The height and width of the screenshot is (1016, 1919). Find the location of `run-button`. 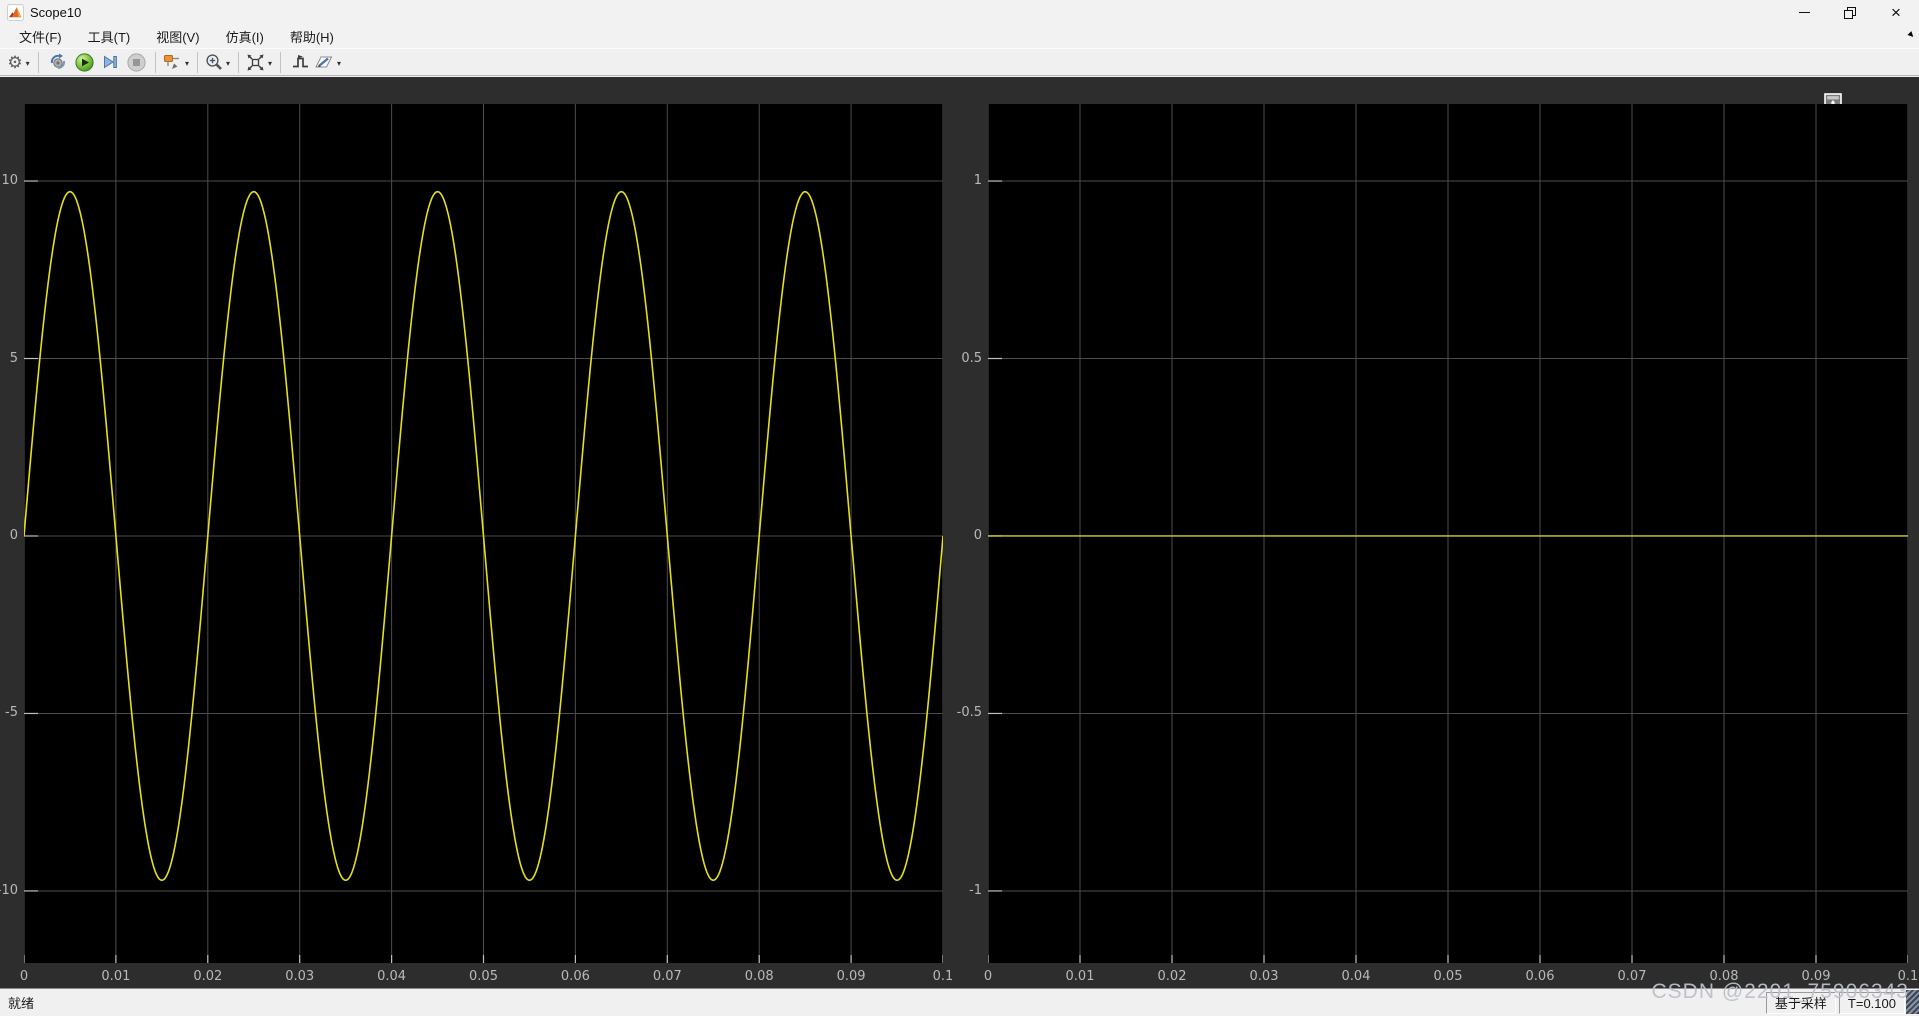

run-button is located at coordinates (84, 62).